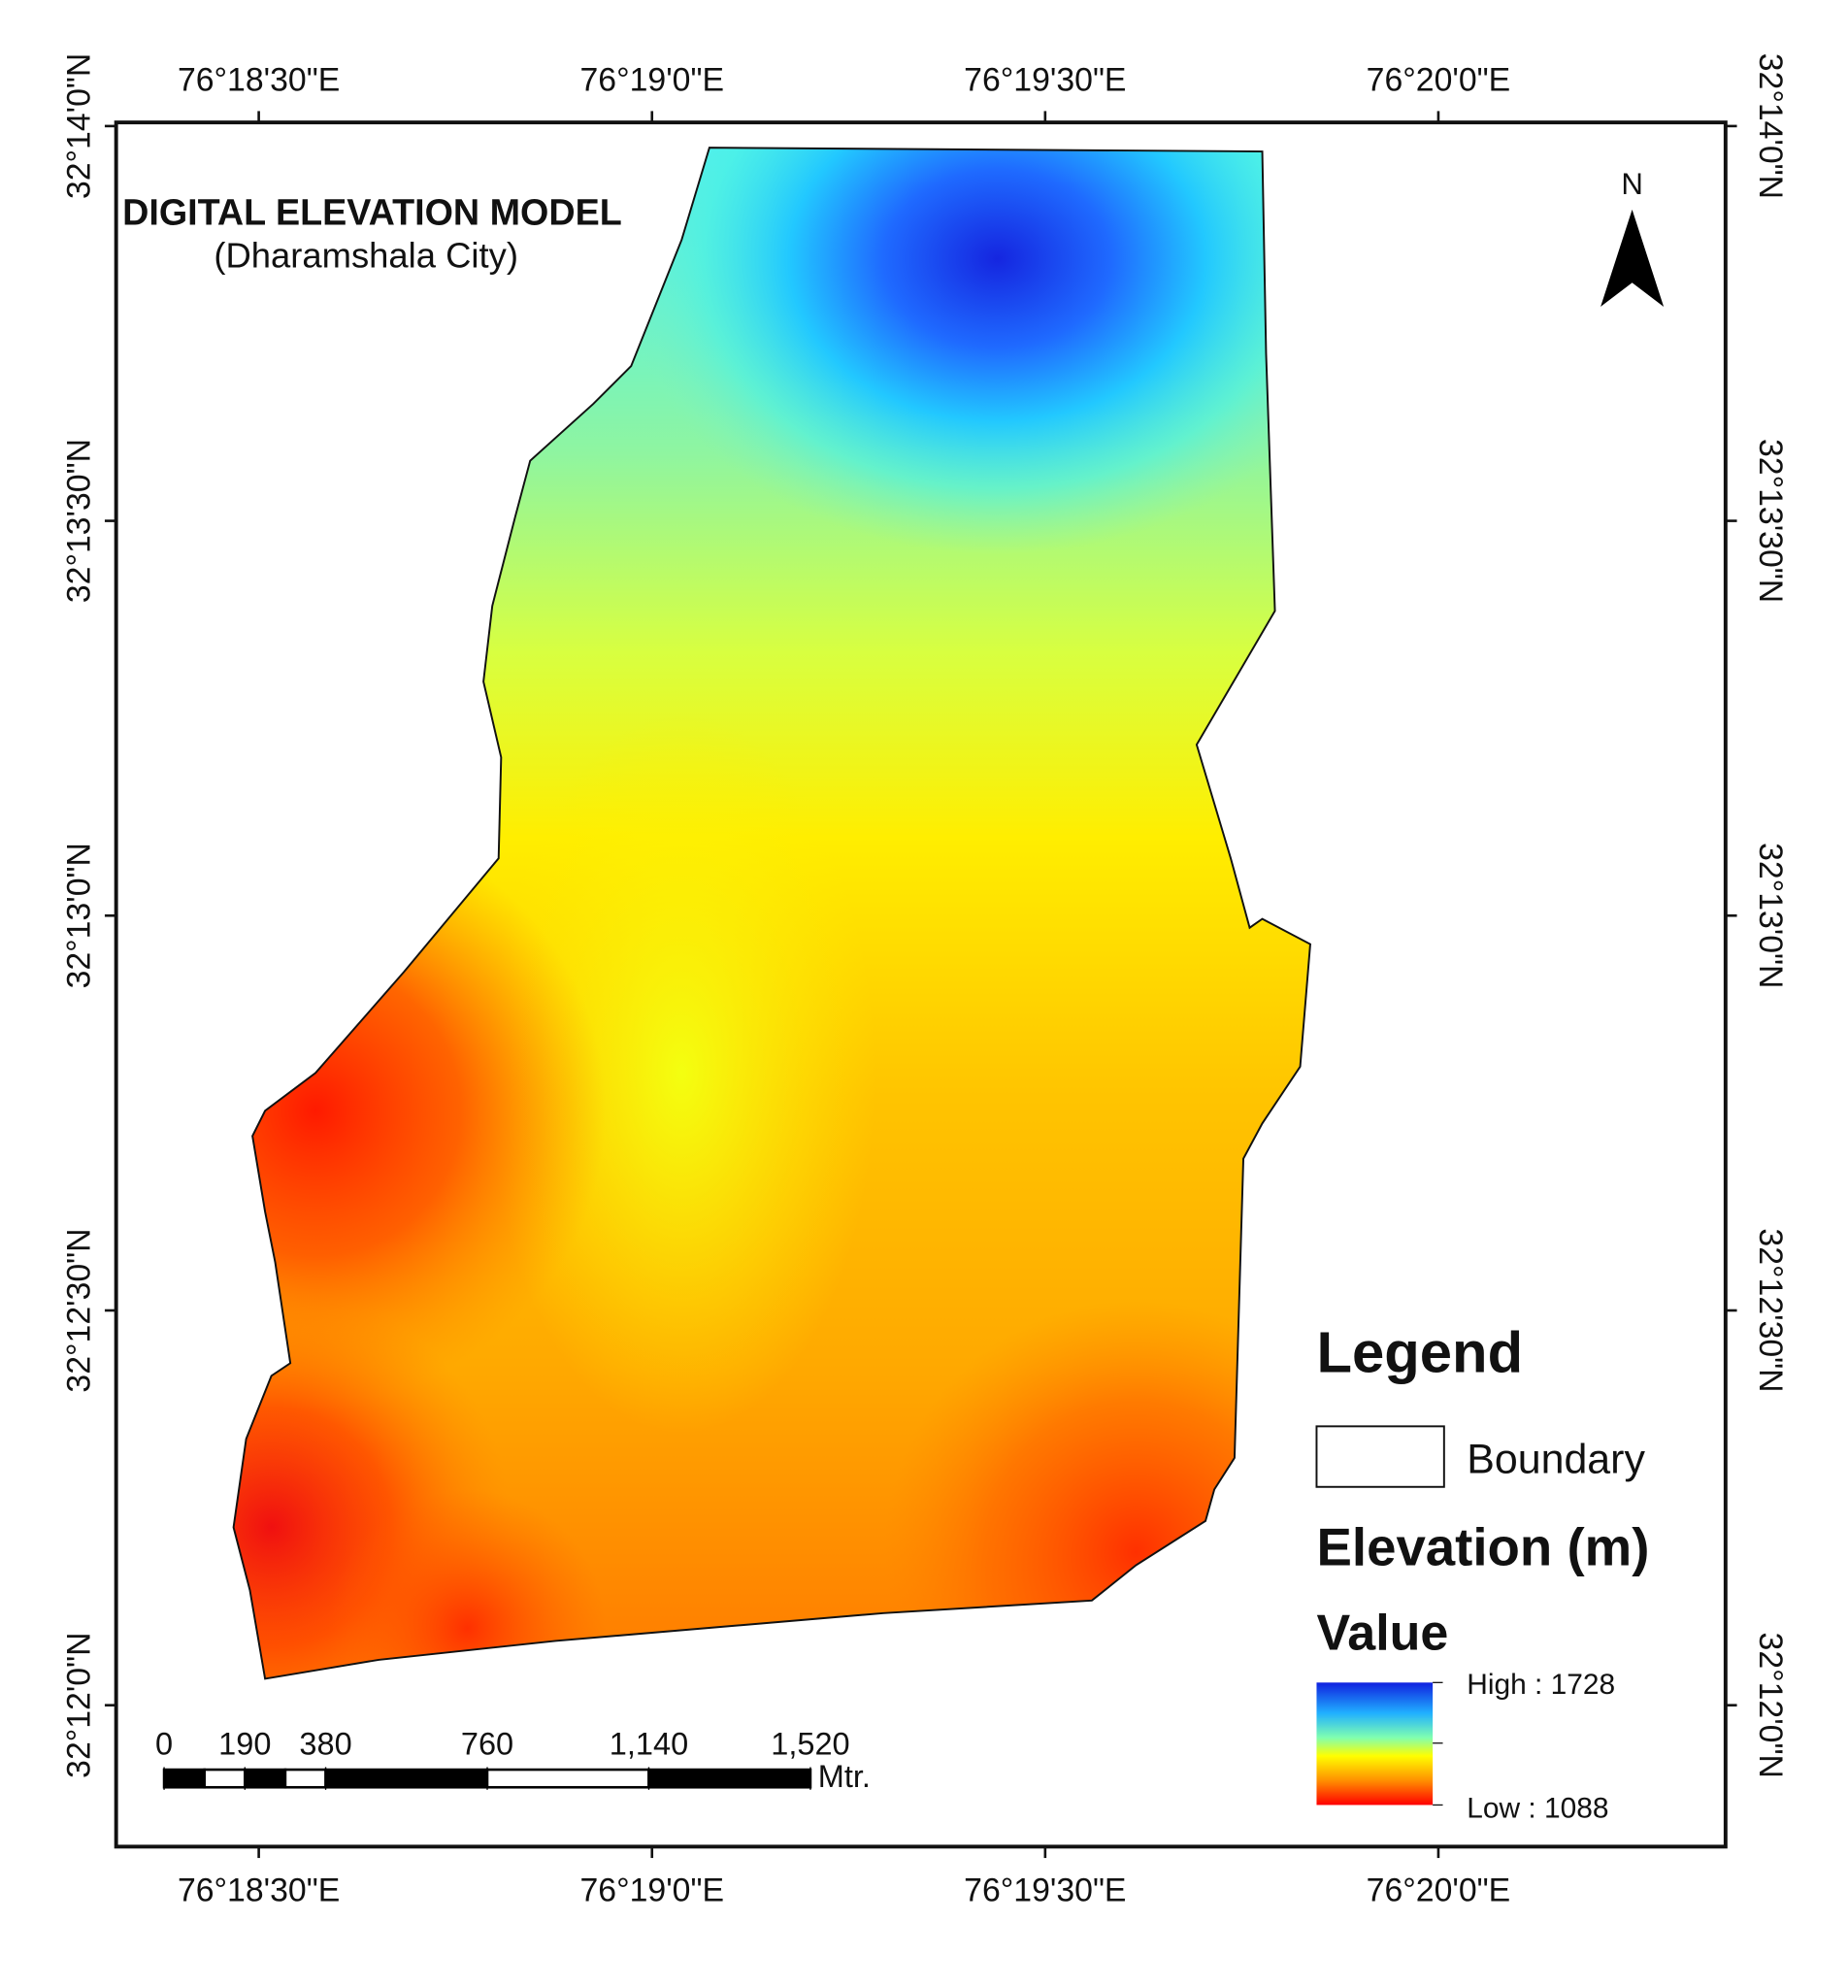 Image resolution: width=1848 pixels, height=1988 pixels. What do you see at coordinates (844, 1776) in the screenshot?
I see `scale-unit: Mtr.` at bounding box center [844, 1776].